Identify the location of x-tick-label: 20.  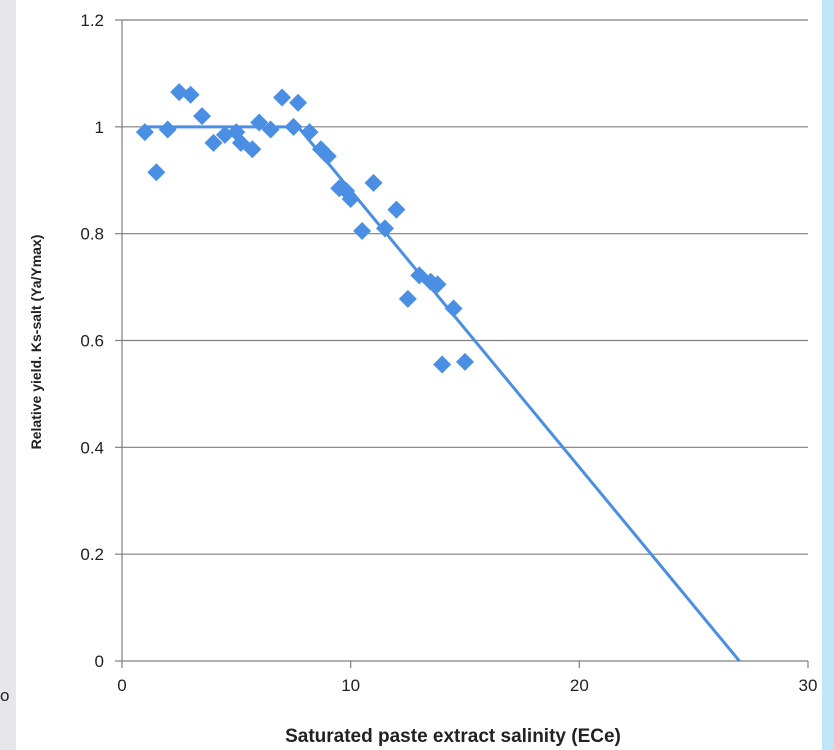
(579, 685).